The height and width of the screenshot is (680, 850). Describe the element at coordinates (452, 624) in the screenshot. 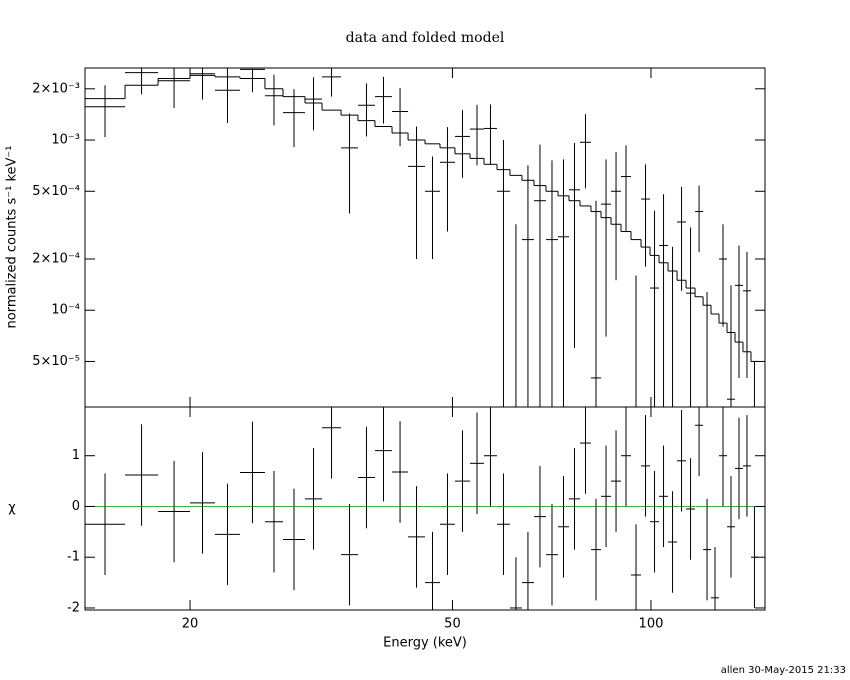

I see `x-tick-label: 50` at that location.